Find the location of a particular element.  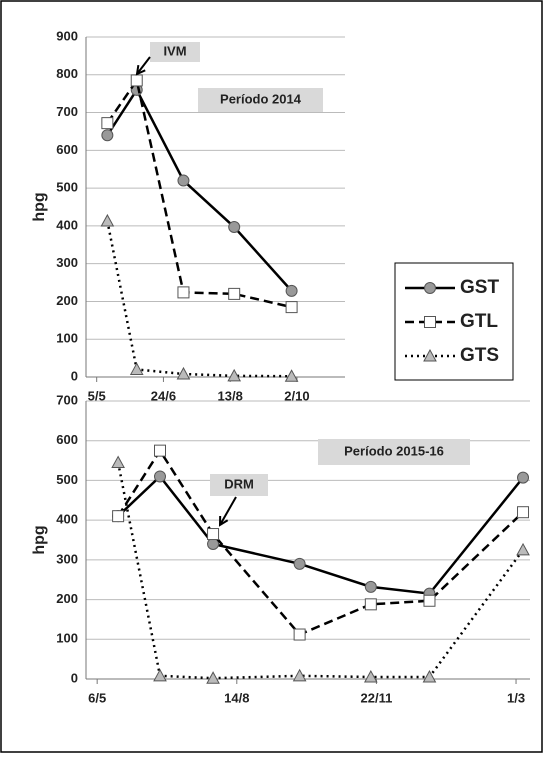

y-tick-label: 800 is located at coordinates (67, 73).